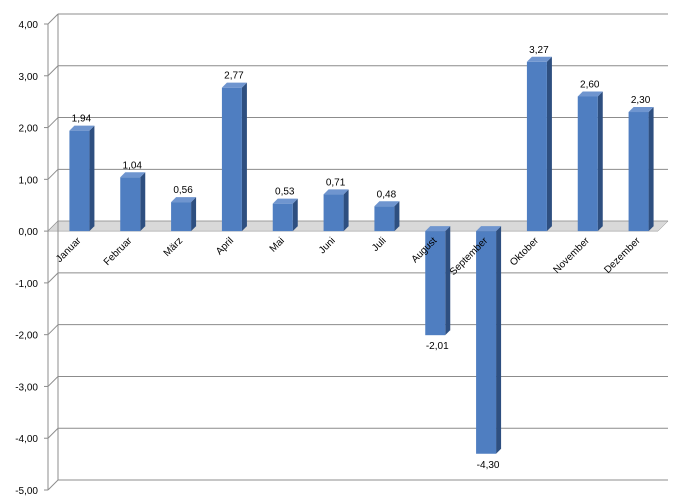  What do you see at coordinates (336, 182) in the screenshot?
I see `data-label: 0,71` at bounding box center [336, 182].